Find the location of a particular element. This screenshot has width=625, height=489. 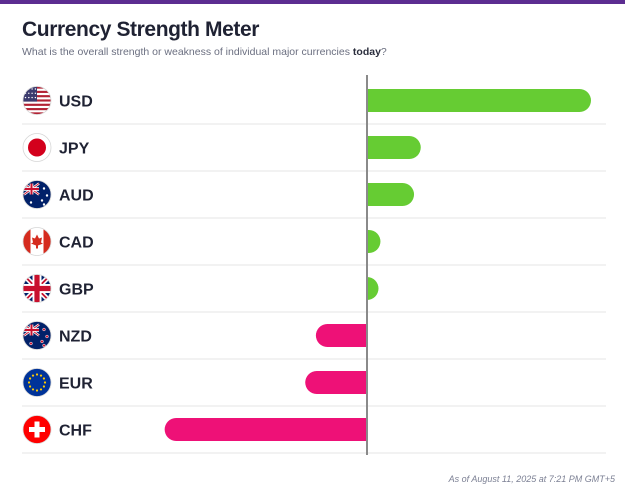

jp-flag-icon is located at coordinates (37, 147).